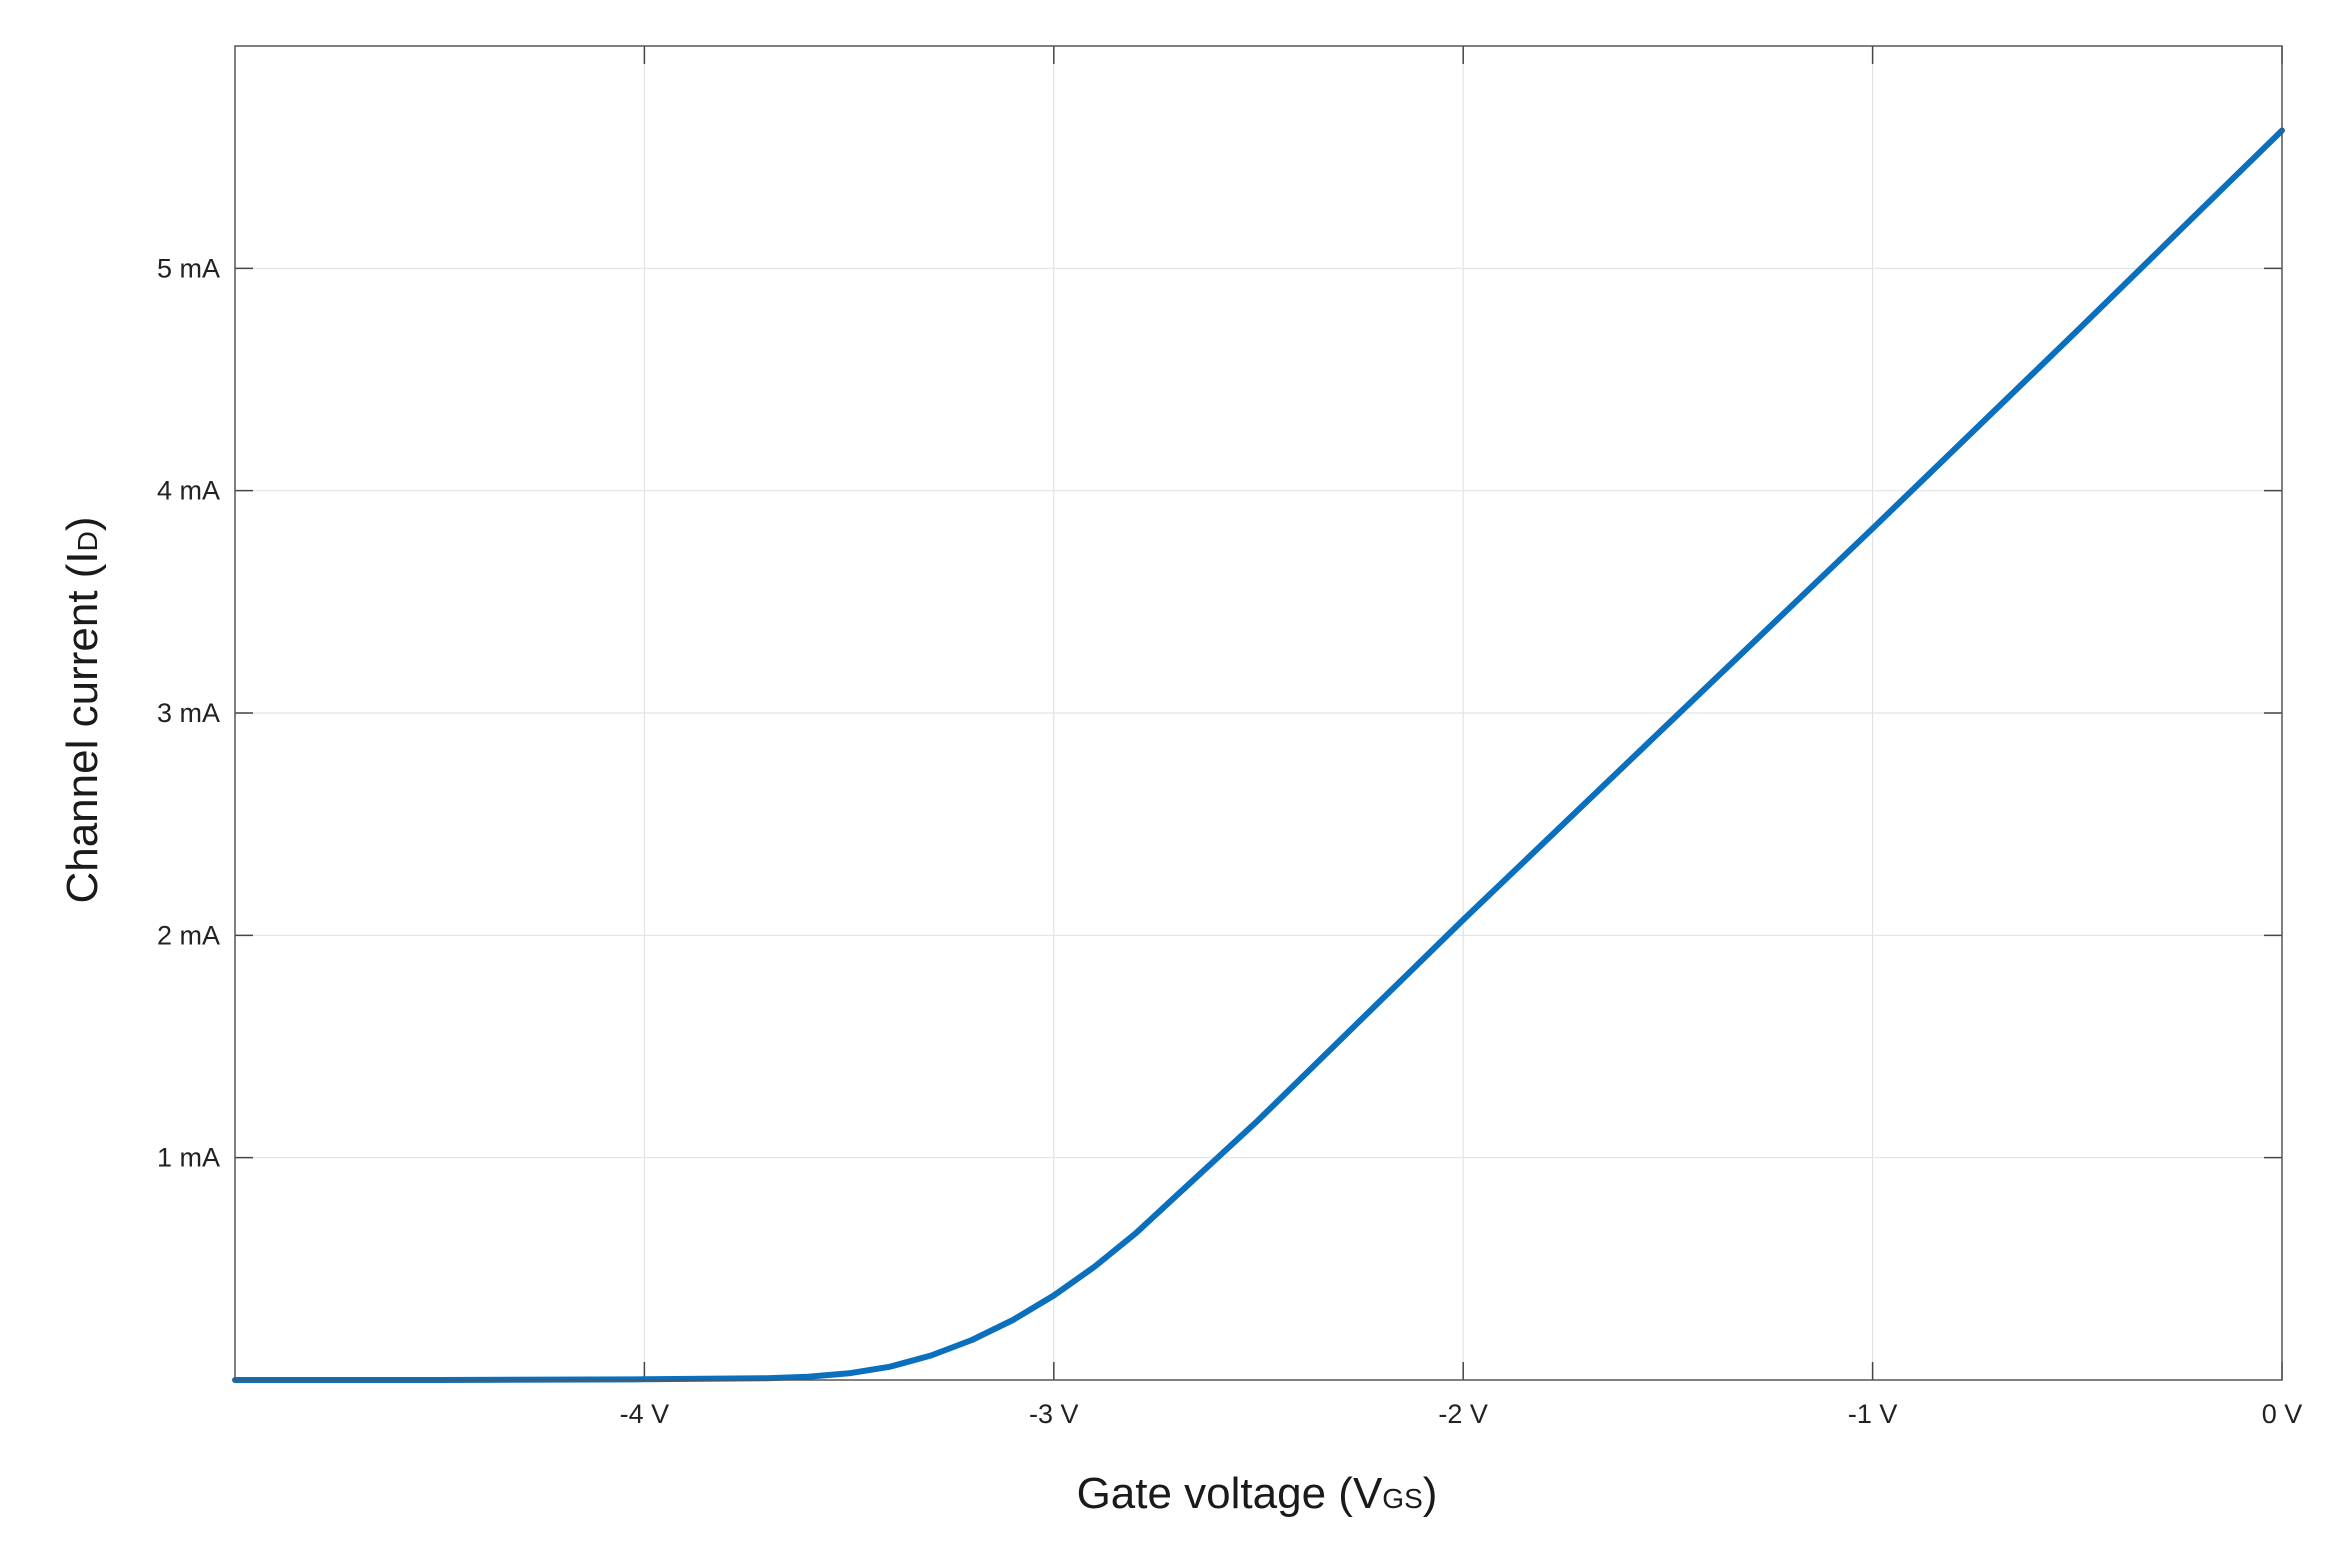 The image size is (2344, 1563). I want to click on x-tick-label: 0 V, so click(2282, 1414).